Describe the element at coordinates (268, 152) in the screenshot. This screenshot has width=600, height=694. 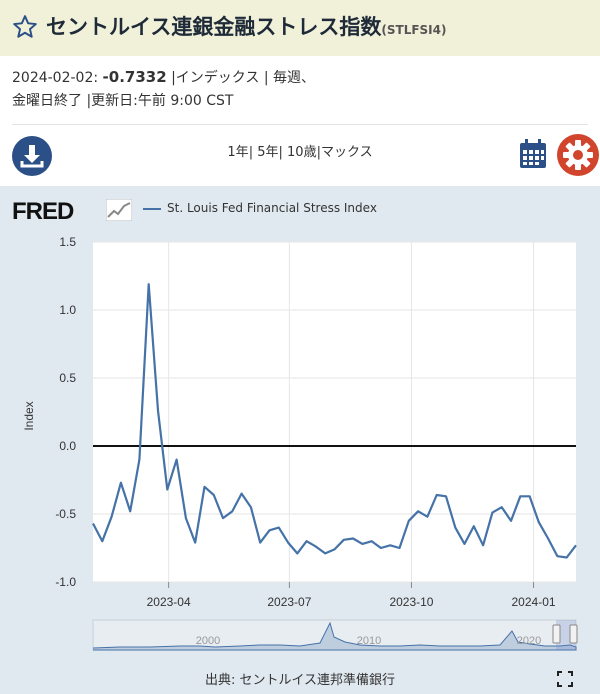
I see `range-5y: 5年` at that location.